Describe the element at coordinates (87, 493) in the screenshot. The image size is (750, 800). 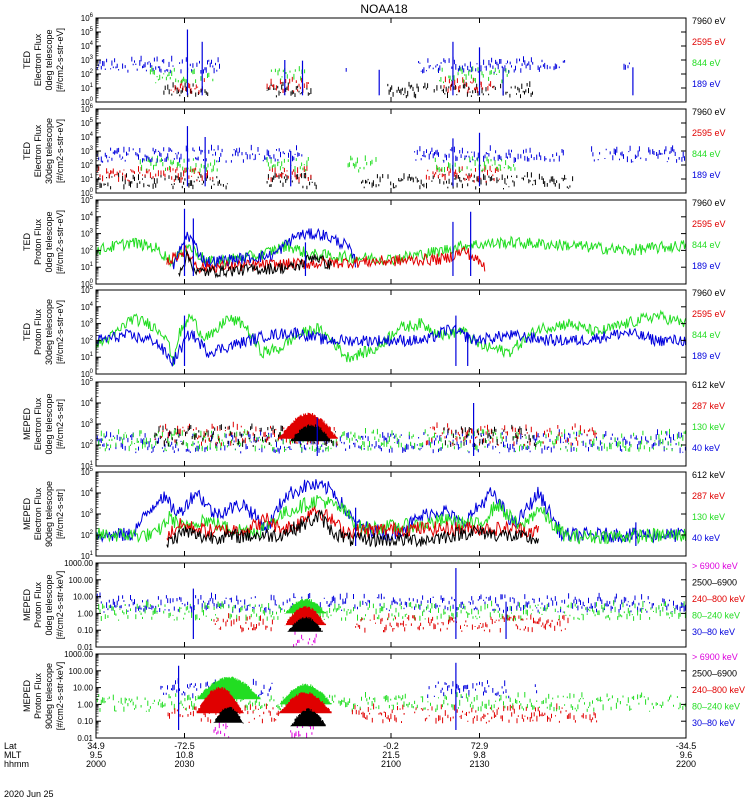
I see `ytick-label-3: 10⁴` at that location.